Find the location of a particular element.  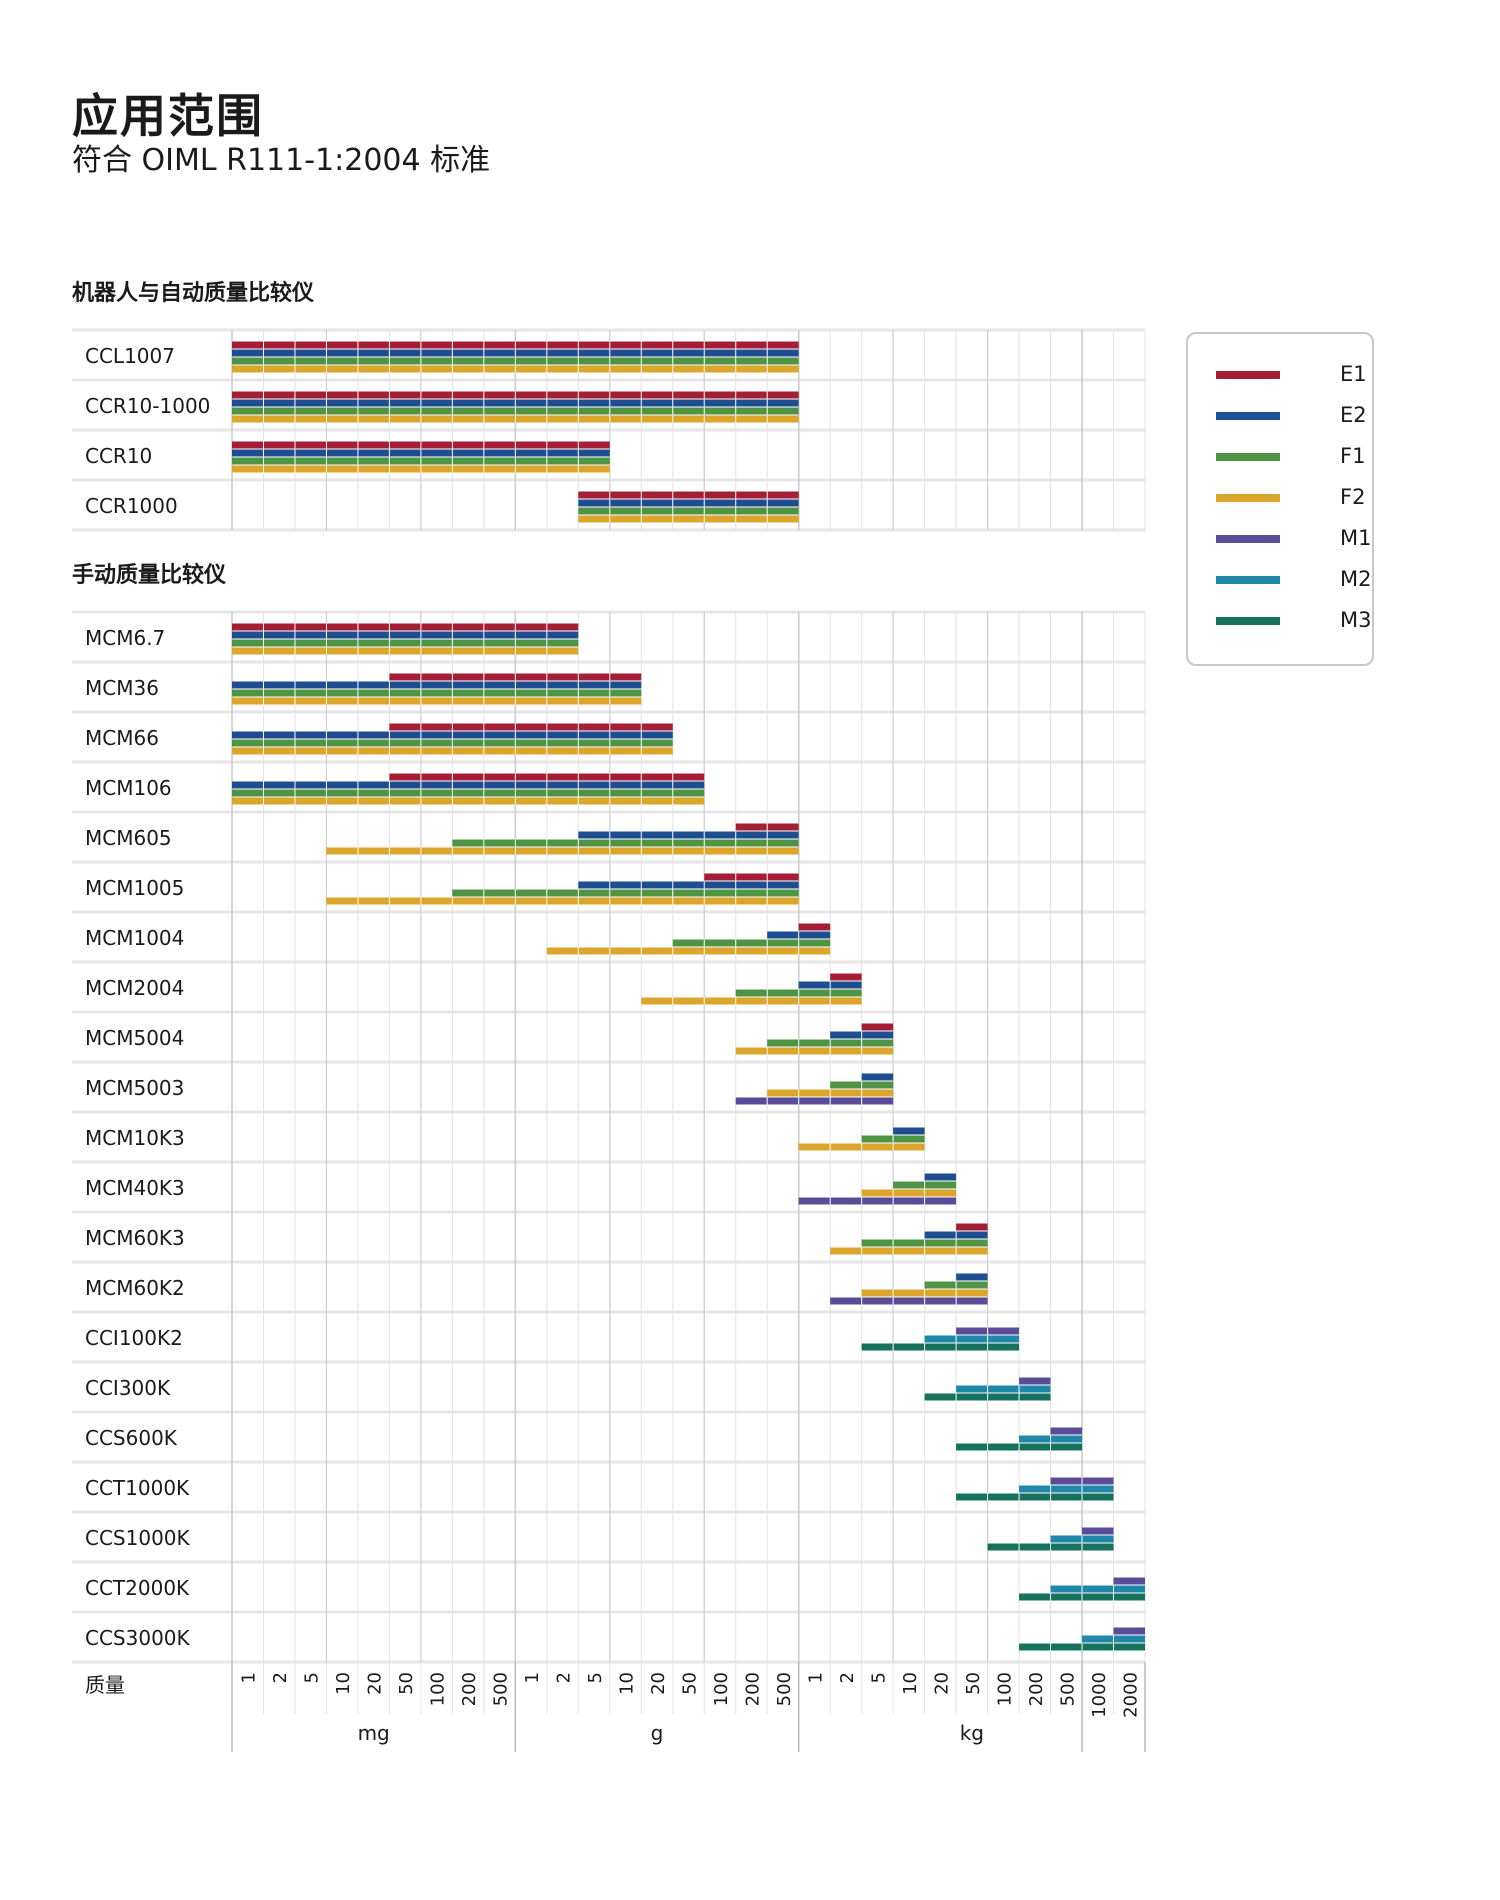

legend-swatch-e1 is located at coordinates (1248, 375).